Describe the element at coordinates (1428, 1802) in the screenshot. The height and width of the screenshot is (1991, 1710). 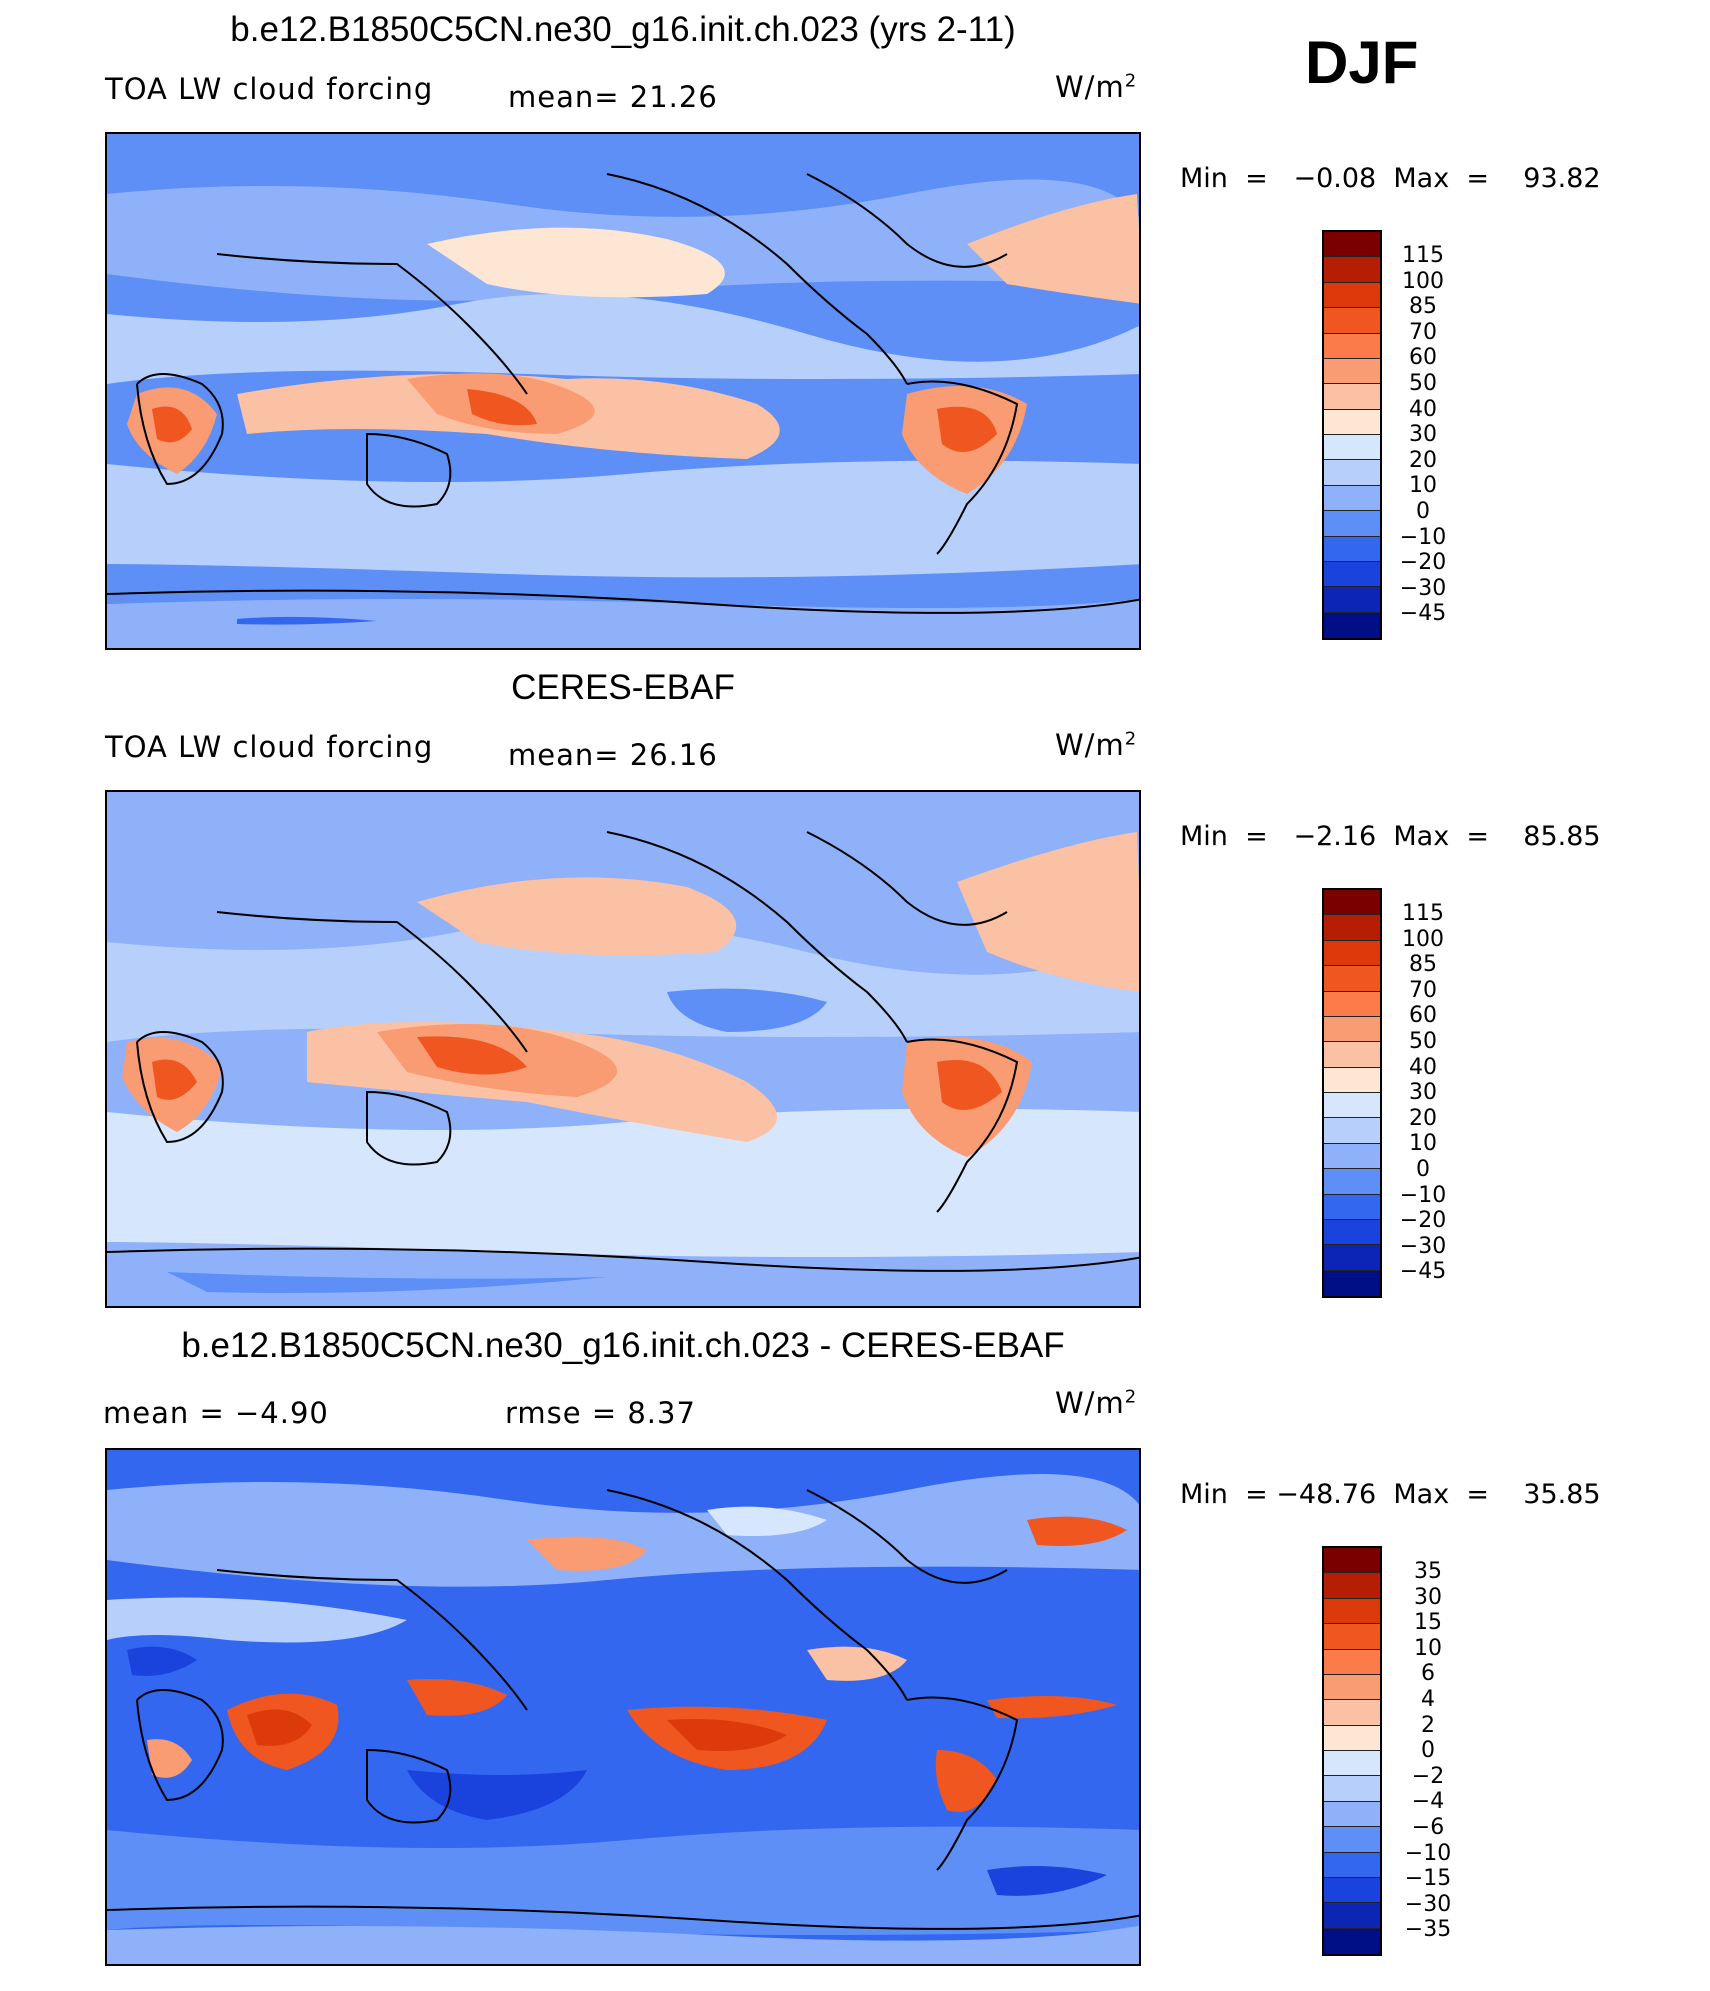
I see `colorbar-label: −4` at that location.